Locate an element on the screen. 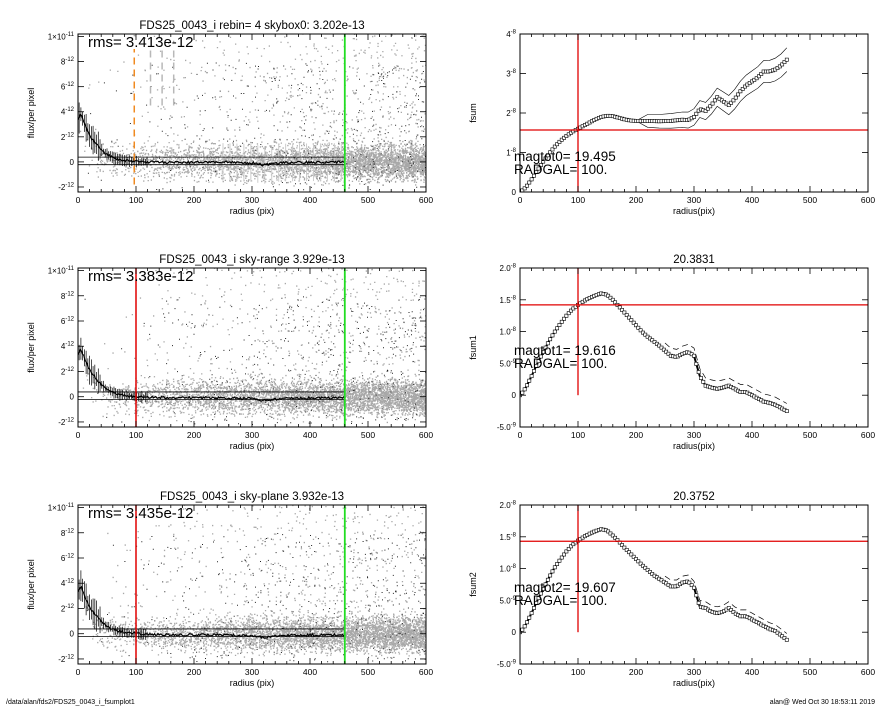 The width and height of the screenshot is (885, 713). y-tick-label: 2.0-8 is located at coordinates (508, 269).